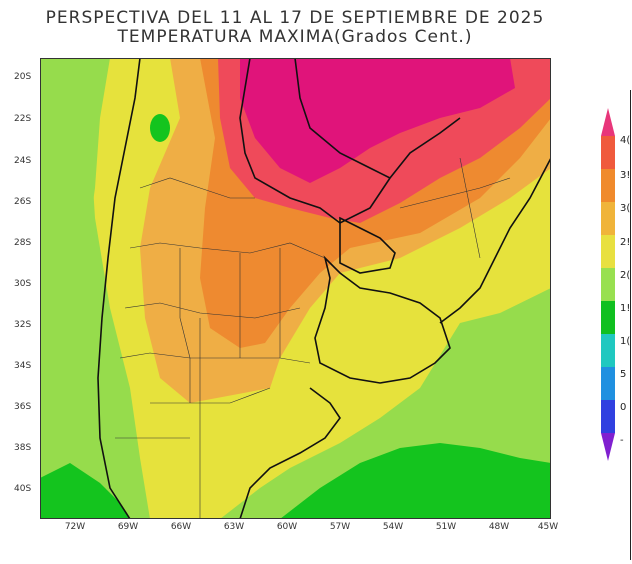 This screenshot has width=632, height=564. What do you see at coordinates (234, 527) in the screenshot?
I see `lon-label-63w: 63W` at bounding box center [234, 527].